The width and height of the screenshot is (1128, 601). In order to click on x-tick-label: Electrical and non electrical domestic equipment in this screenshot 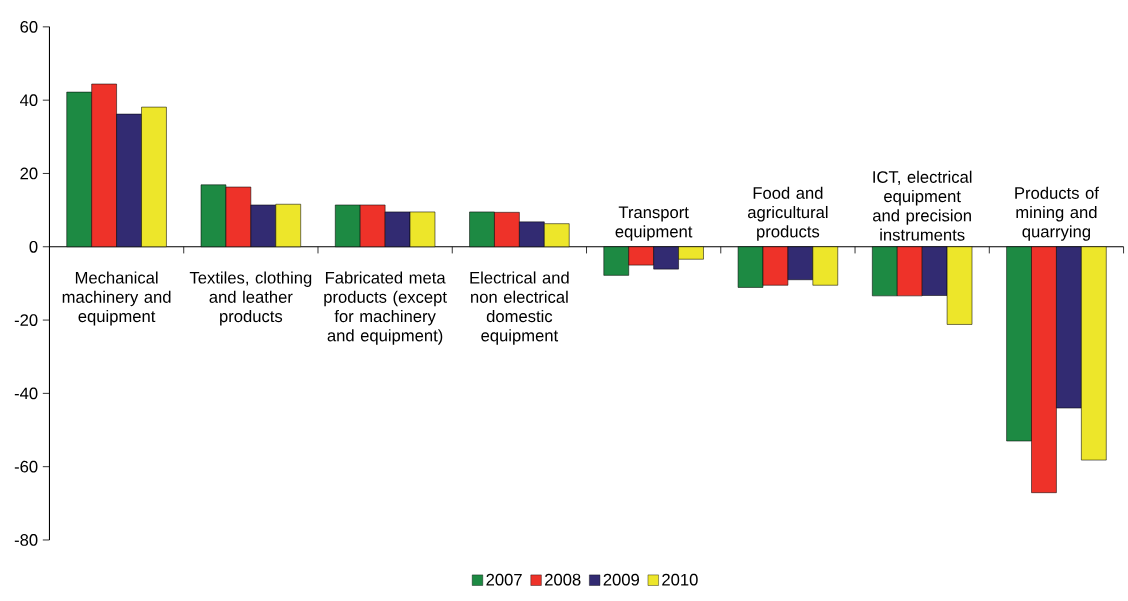, I will do `click(519, 308)`.